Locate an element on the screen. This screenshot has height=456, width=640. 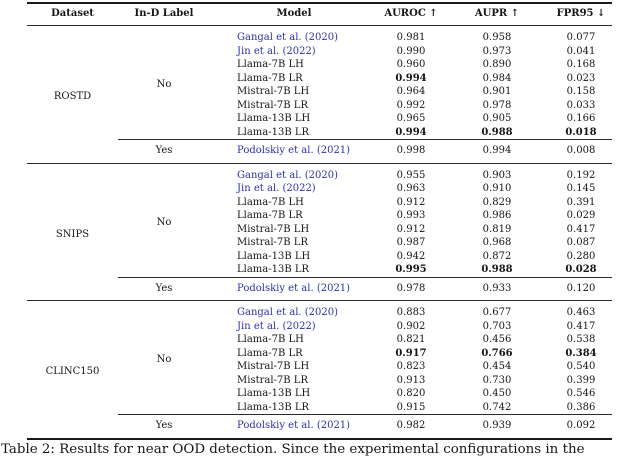
aupr-cell: 0.910 is located at coordinates (497, 188).